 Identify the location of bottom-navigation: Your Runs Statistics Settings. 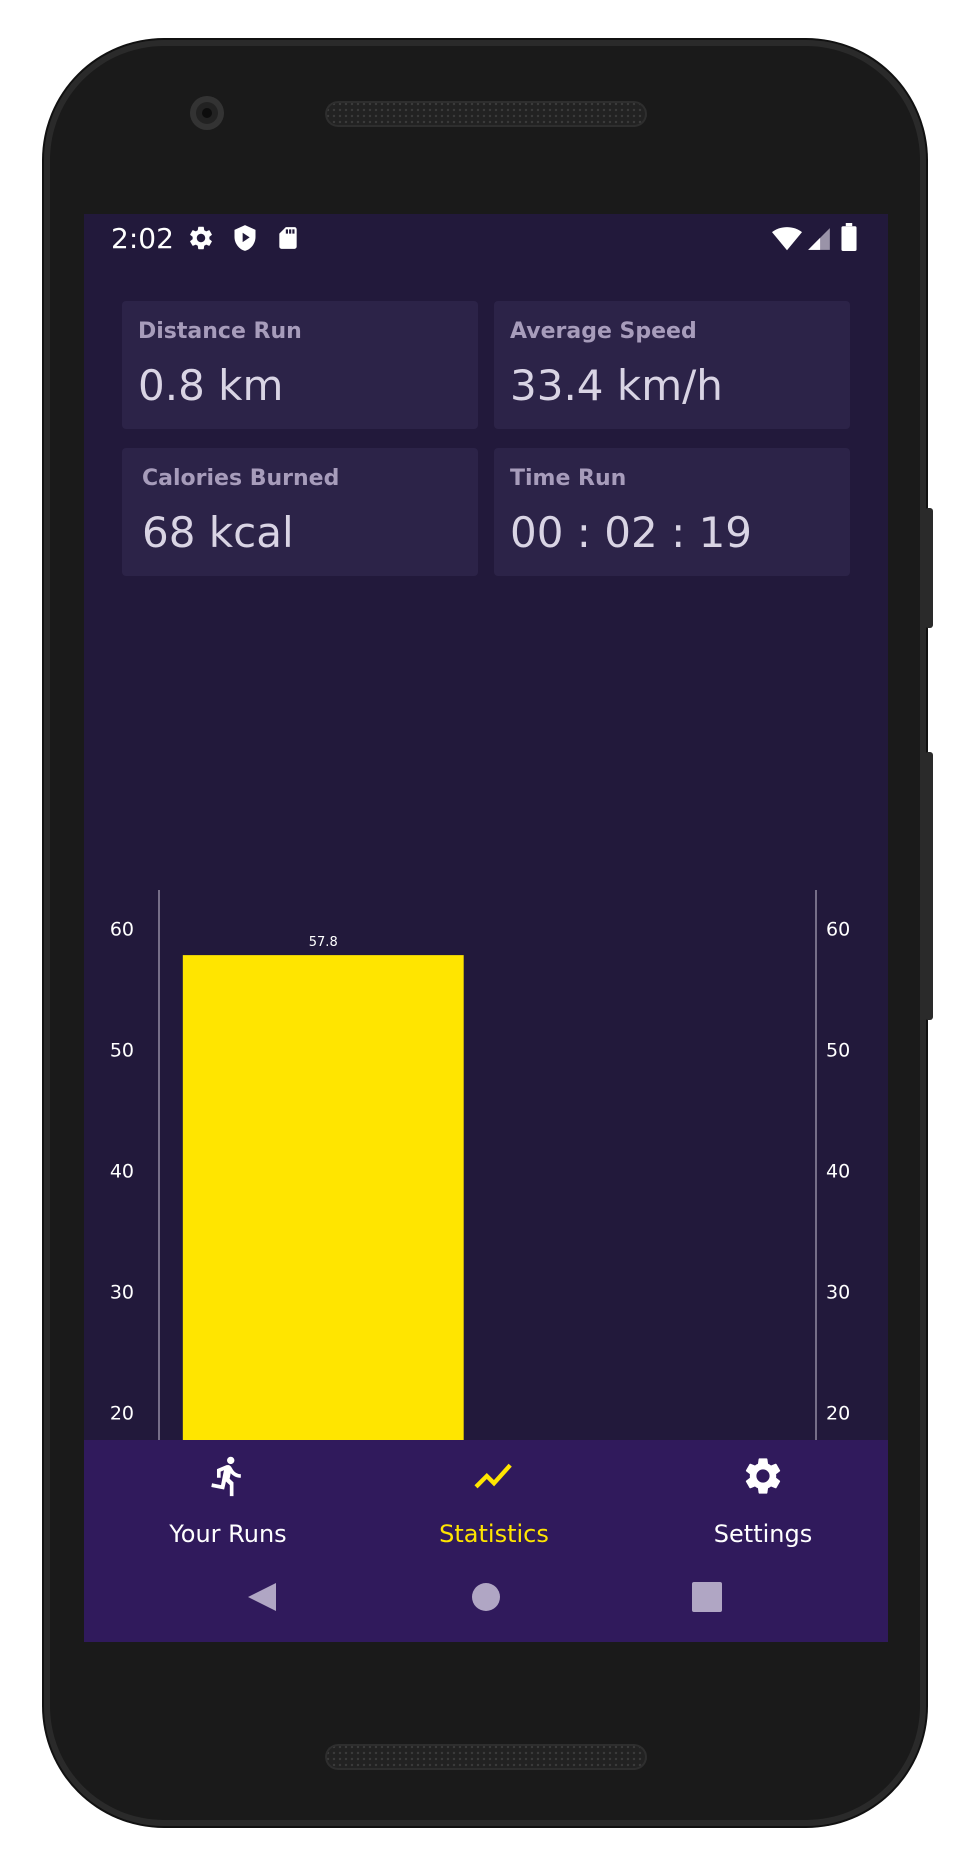
(486, 1541).